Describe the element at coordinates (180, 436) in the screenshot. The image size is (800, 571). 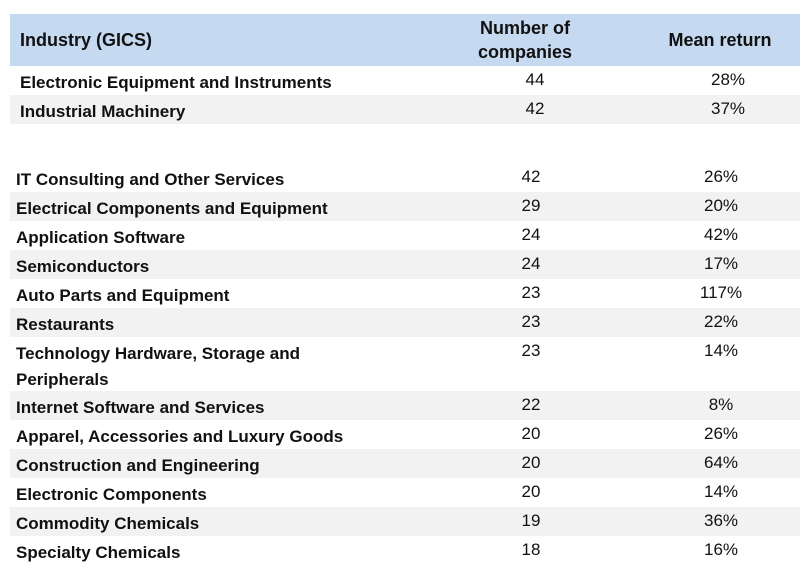
I see `industry-cell: Apparel, Accessories and Luxury Goods` at that location.